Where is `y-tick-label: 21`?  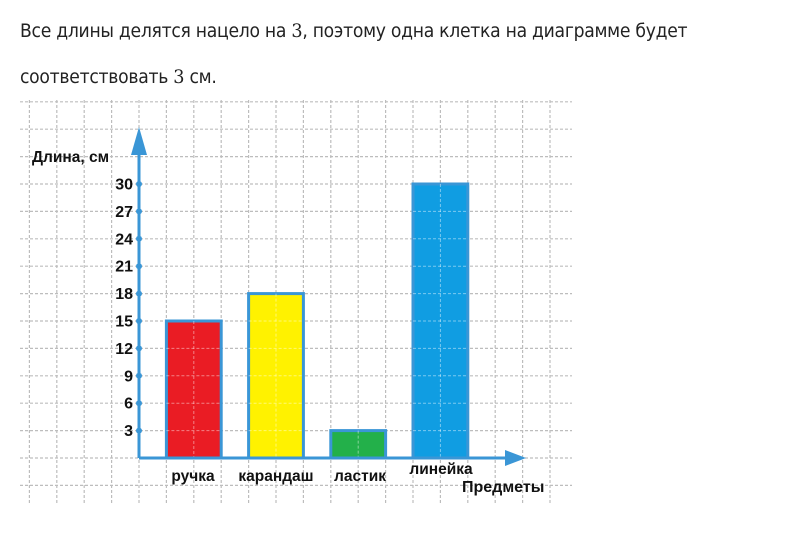
y-tick-label: 21 is located at coordinates (124, 267).